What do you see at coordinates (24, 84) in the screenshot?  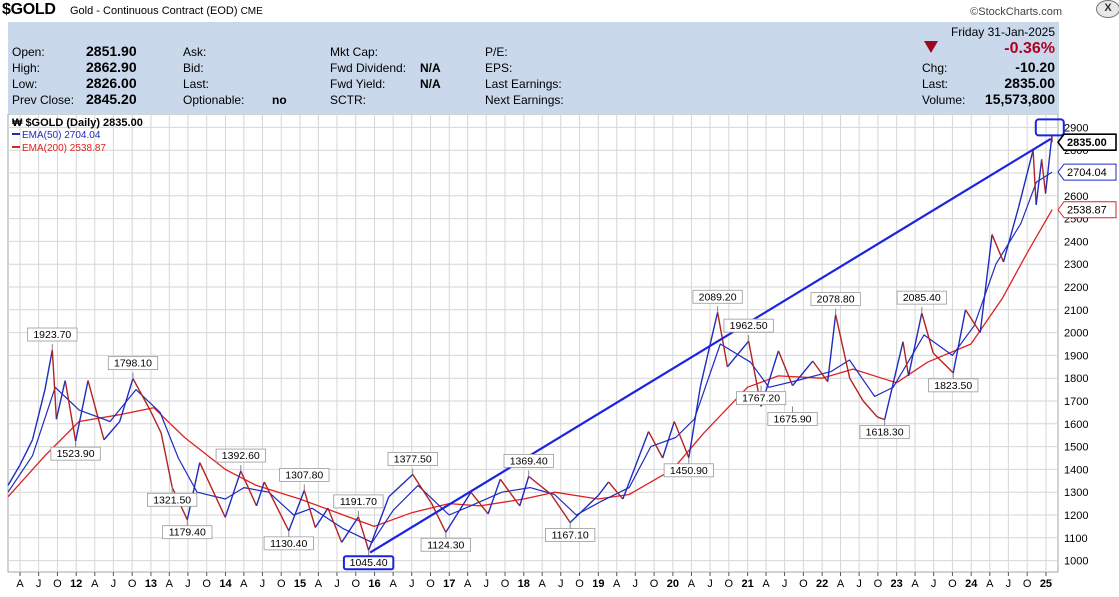 I see `low-label: Low:` at bounding box center [24, 84].